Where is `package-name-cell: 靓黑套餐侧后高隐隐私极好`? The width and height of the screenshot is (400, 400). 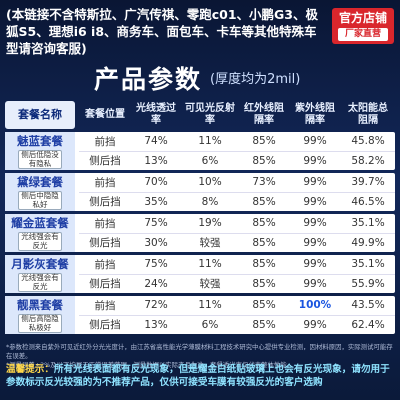
package-name-cell: 靓黑套餐侧后高隐隐私极好 is located at coordinates (40, 315).